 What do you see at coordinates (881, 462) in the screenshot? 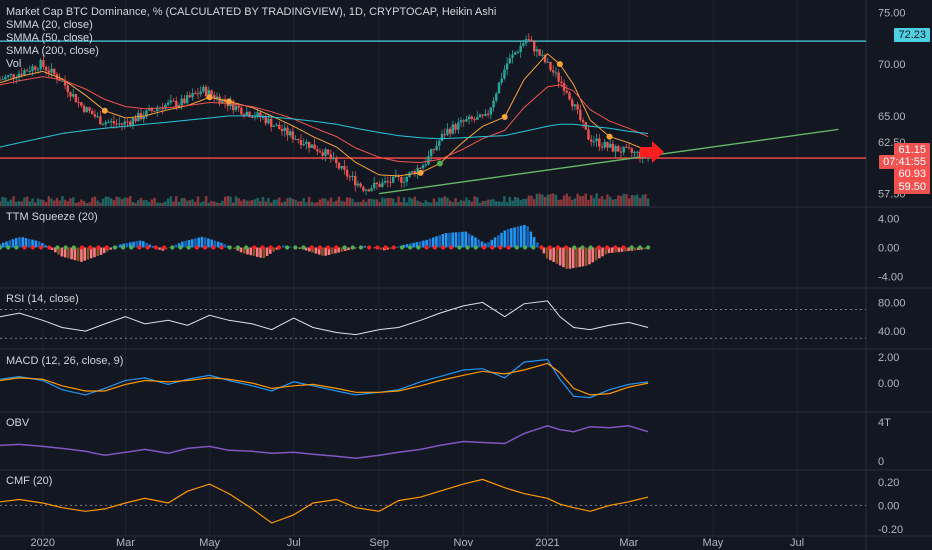
I see `price-axis-label: 0` at bounding box center [881, 462].